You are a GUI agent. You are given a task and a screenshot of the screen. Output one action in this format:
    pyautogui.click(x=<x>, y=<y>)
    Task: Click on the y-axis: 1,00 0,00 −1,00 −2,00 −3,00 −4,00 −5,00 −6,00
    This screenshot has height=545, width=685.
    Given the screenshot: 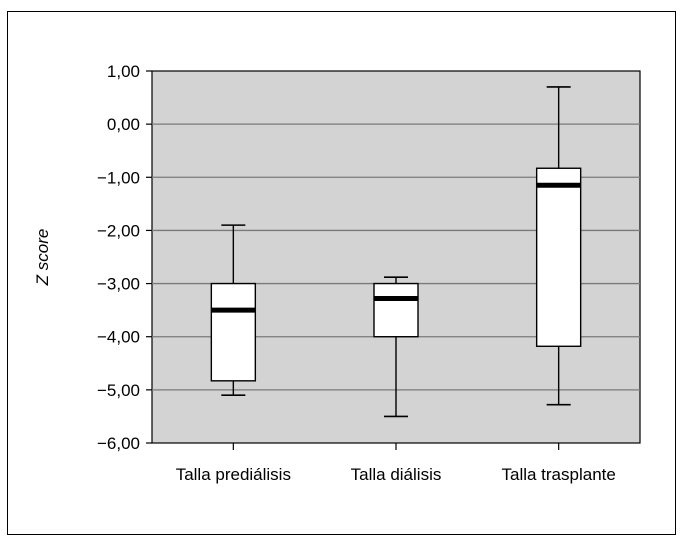 What is the action you would take?
    pyautogui.click(x=124, y=257)
    